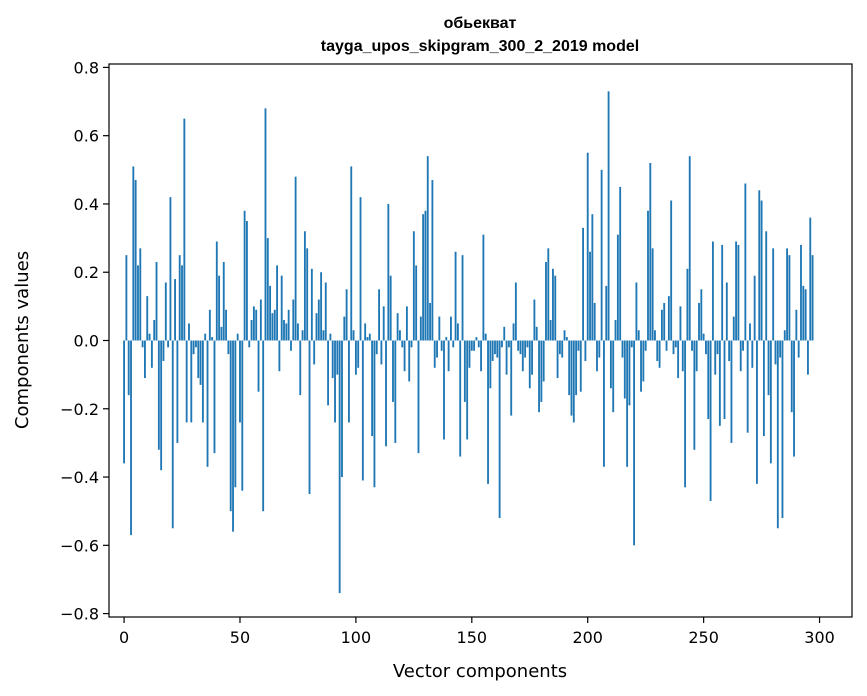 The height and width of the screenshot is (696, 867). Describe the element at coordinates (86, 272) in the screenshot. I see `y-tick-label-5: 0.2` at that location.